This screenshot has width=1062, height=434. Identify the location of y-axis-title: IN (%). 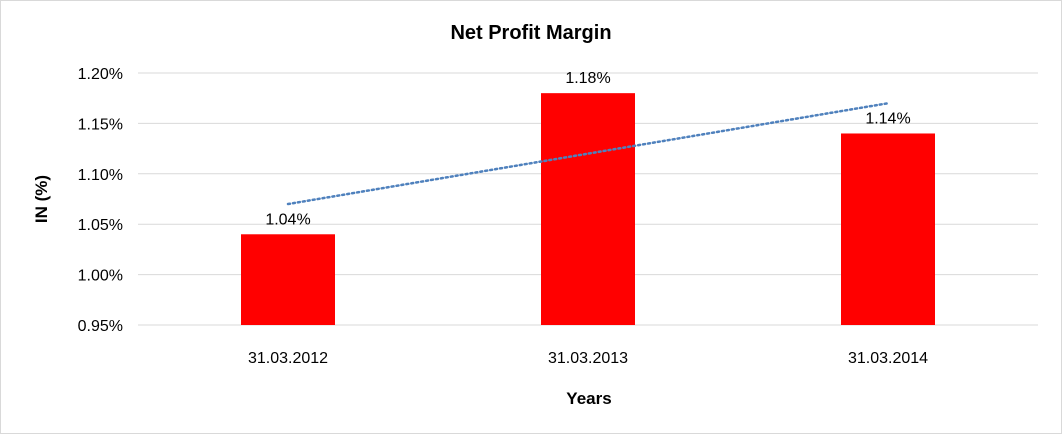
(41, 199).